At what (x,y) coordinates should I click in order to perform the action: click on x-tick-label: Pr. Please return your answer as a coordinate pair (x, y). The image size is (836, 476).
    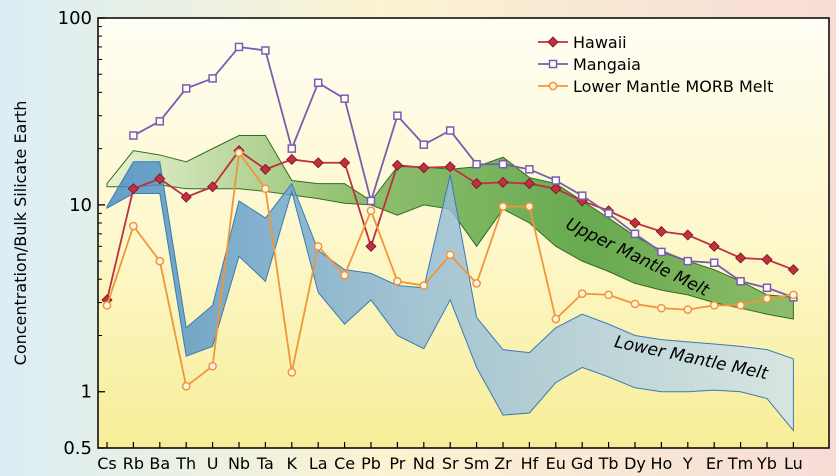
    Looking at the image, I should click on (397, 463).